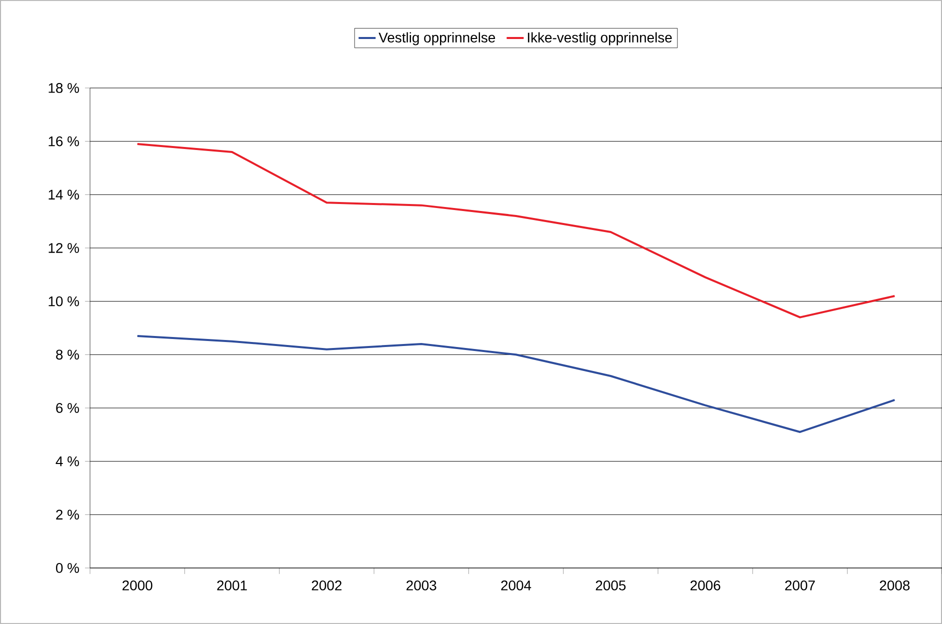  Describe the element at coordinates (63, 248) in the screenshot. I see `y-tick-label: 12 %` at that location.